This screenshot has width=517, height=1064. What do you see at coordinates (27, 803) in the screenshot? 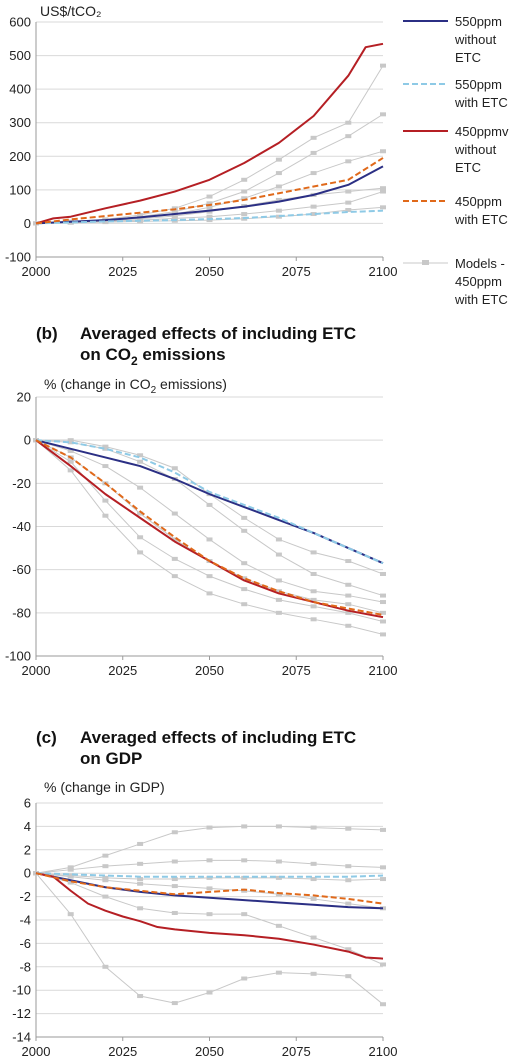
I see `panel-c-y-tick-label: 6` at bounding box center [27, 803].